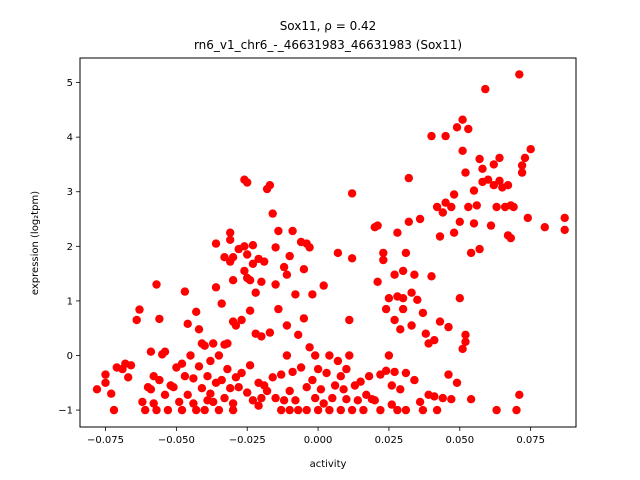 This screenshot has height=480, width=640. I want to click on chart-title-line1: Sox11, ρ = 0.42, so click(328, 26).